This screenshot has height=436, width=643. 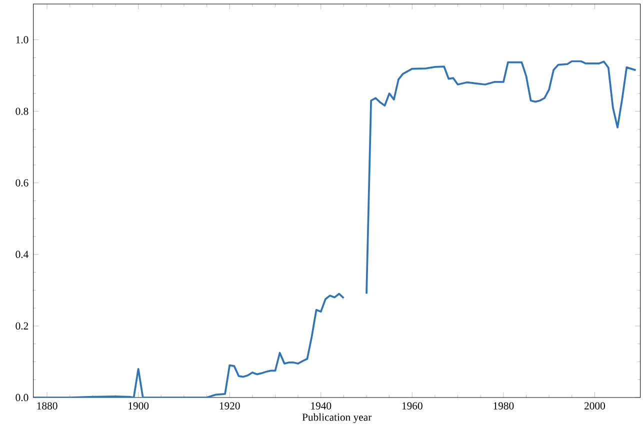 What do you see at coordinates (594, 406) in the screenshot?
I see `x-tick-label: 2000` at bounding box center [594, 406].